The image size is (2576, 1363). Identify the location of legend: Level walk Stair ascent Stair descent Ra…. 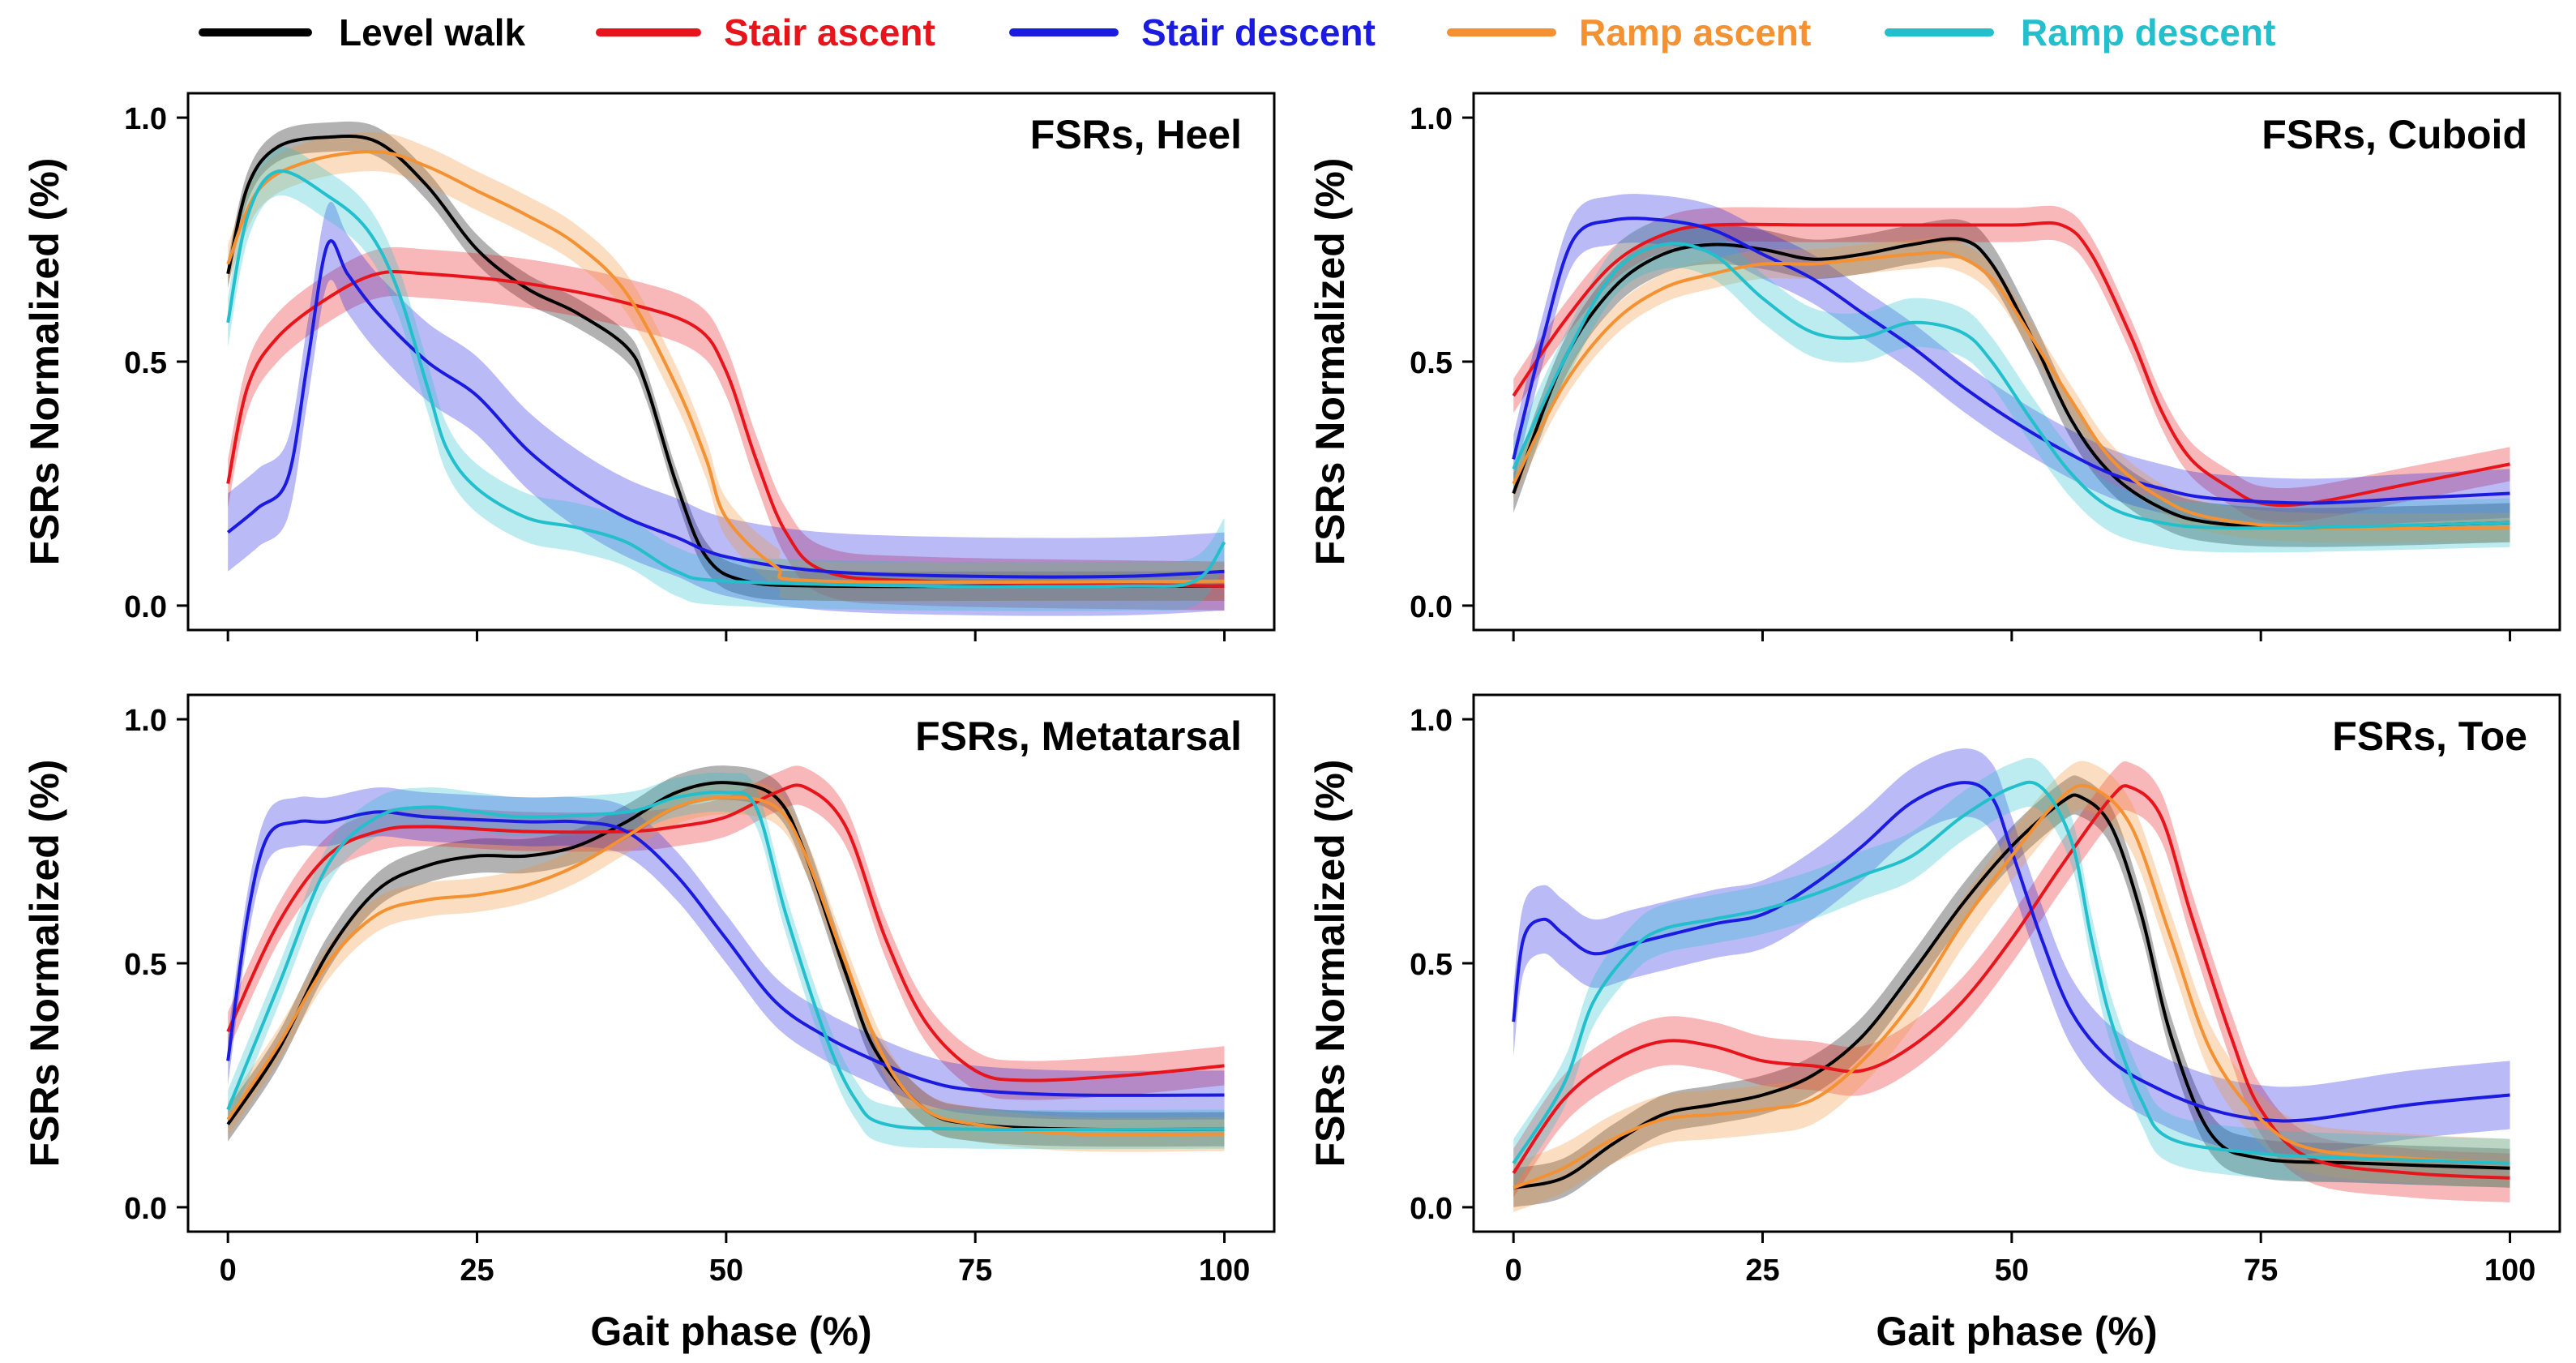
(1237, 32).